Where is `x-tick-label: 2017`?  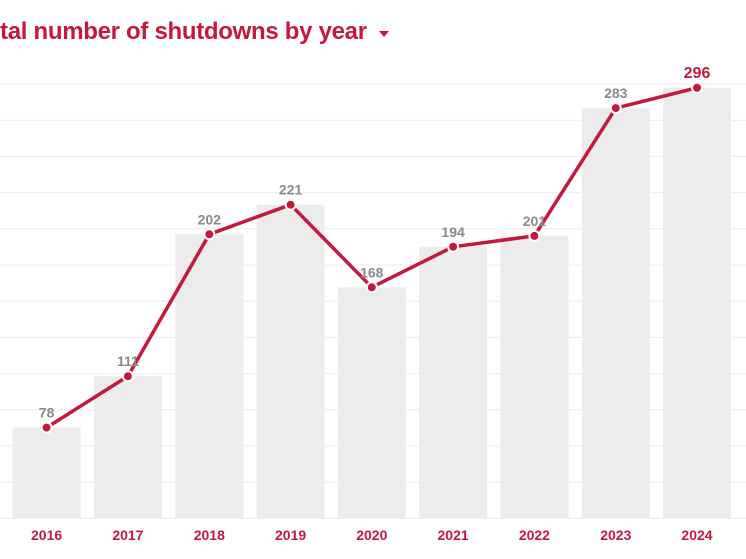 x-tick-label: 2017 is located at coordinates (127, 535).